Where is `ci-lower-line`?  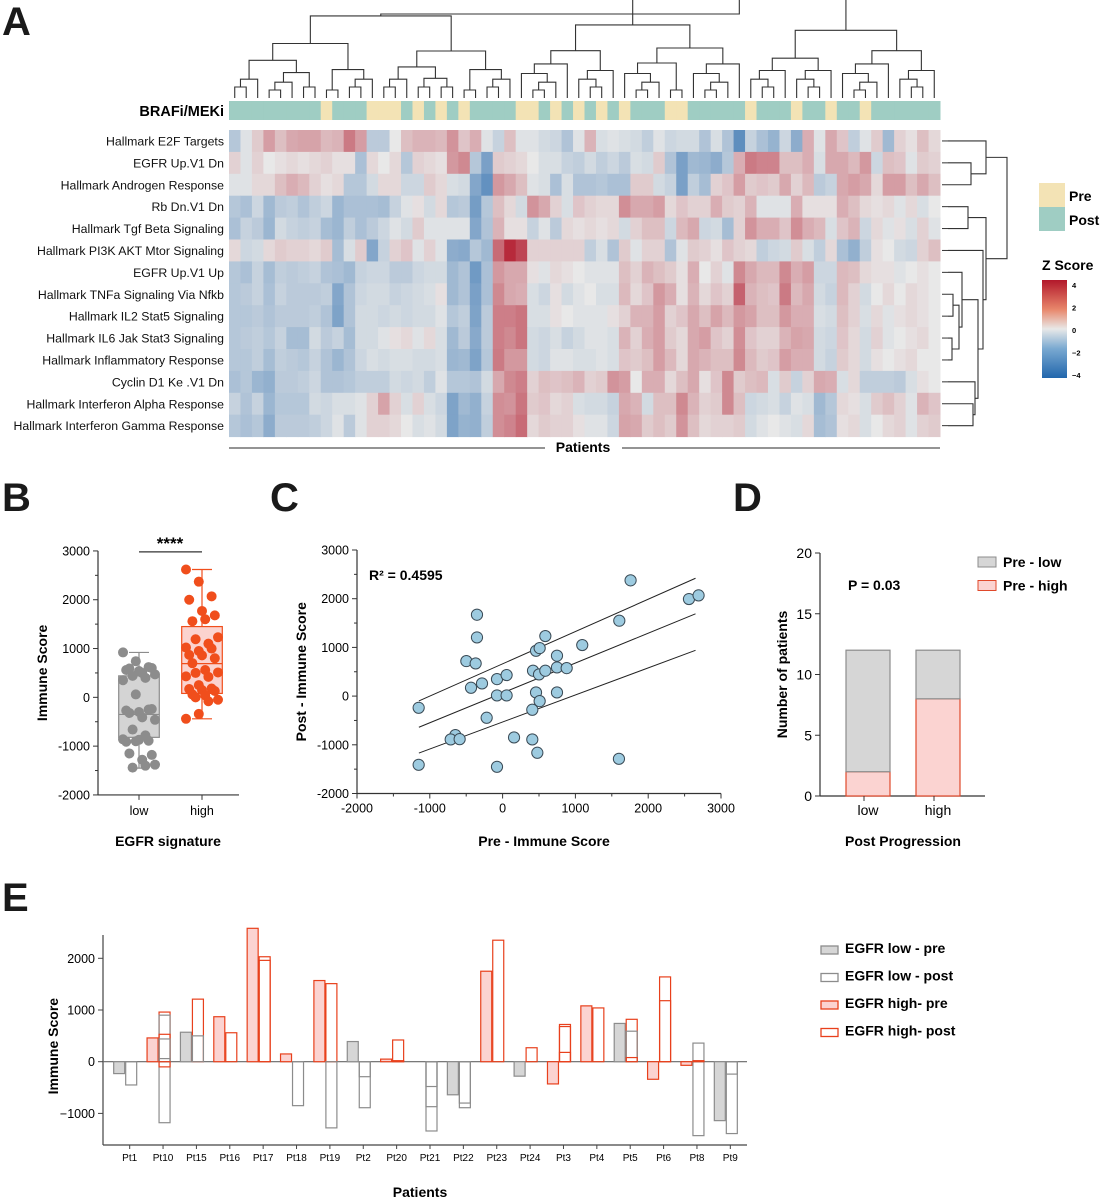 ci-lower-line is located at coordinates (557, 701).